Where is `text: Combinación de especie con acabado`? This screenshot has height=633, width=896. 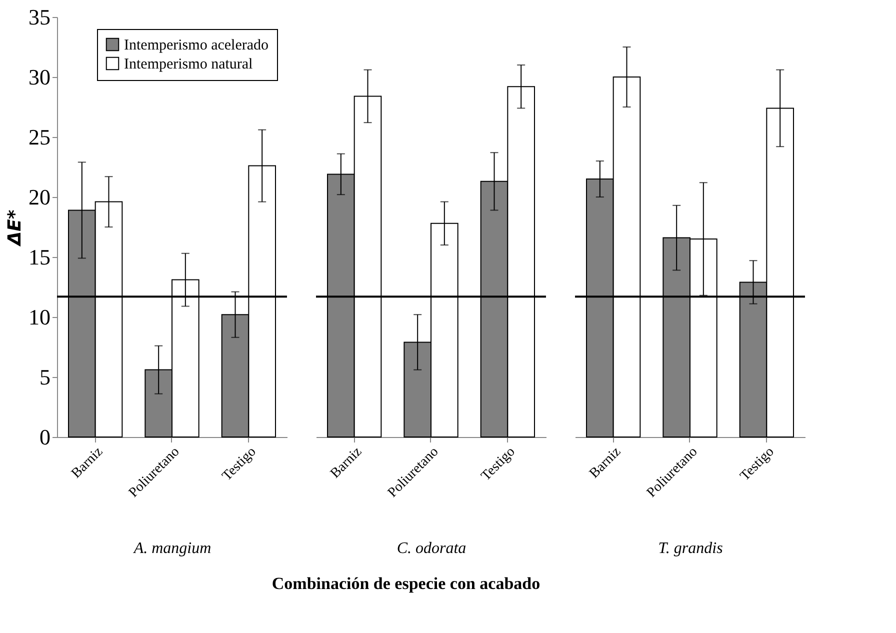
text: Combinación de especie con acabado is located at coordinates (406, 584).